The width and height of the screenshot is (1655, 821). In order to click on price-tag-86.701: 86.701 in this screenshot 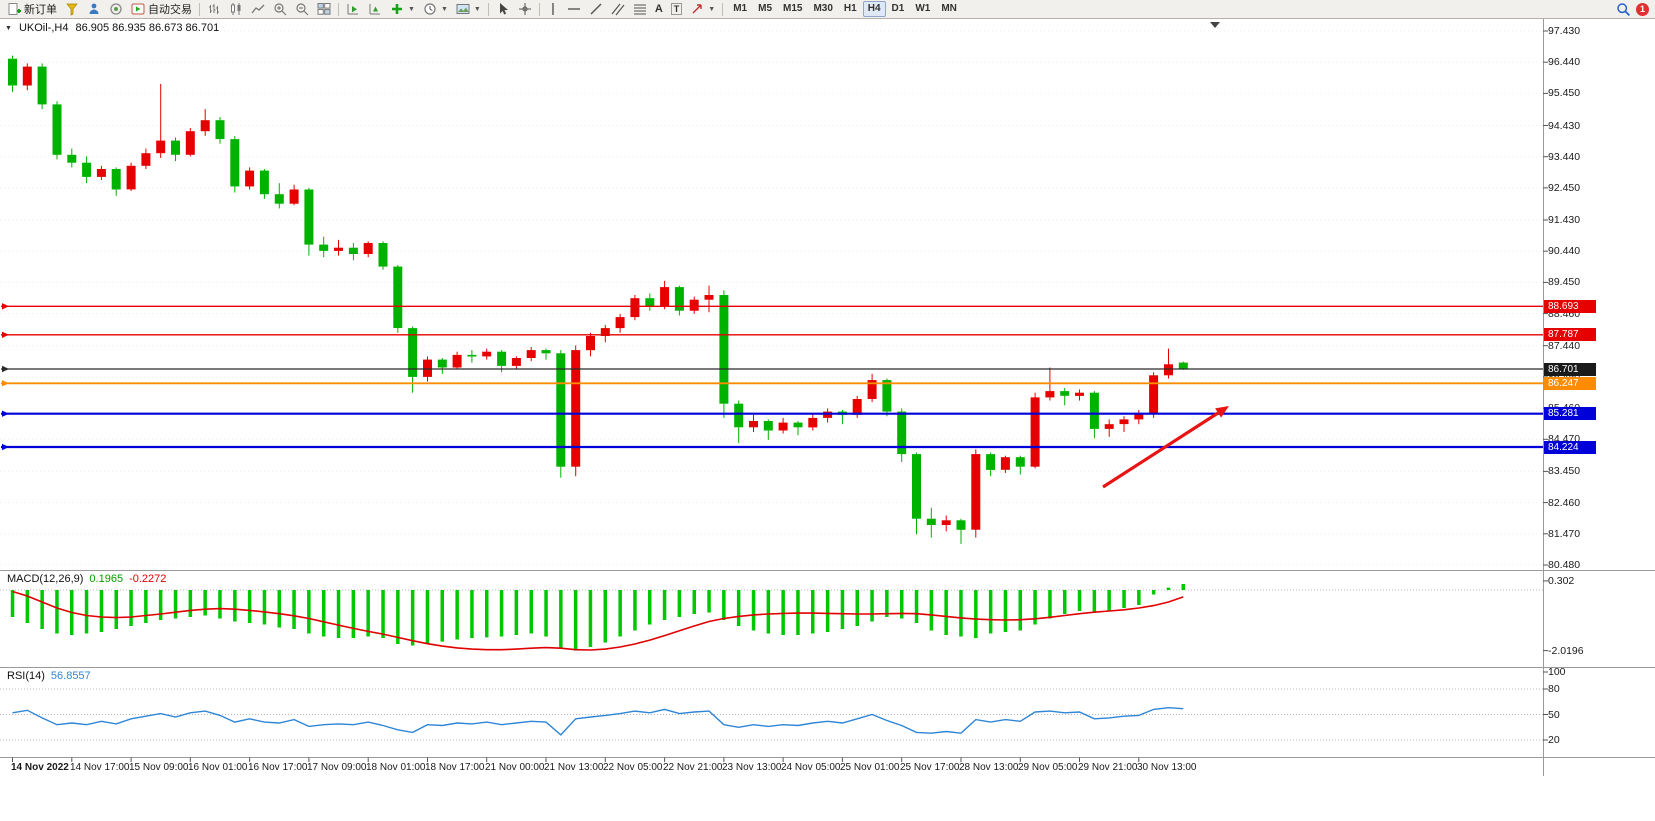, I will do `click(1570, 369)`.